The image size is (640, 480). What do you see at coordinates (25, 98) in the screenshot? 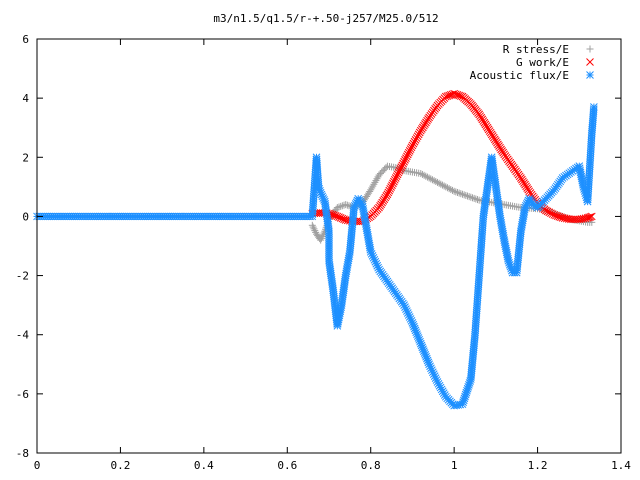
I see `y-tick-label: 4` at bounding box center [25, 98].